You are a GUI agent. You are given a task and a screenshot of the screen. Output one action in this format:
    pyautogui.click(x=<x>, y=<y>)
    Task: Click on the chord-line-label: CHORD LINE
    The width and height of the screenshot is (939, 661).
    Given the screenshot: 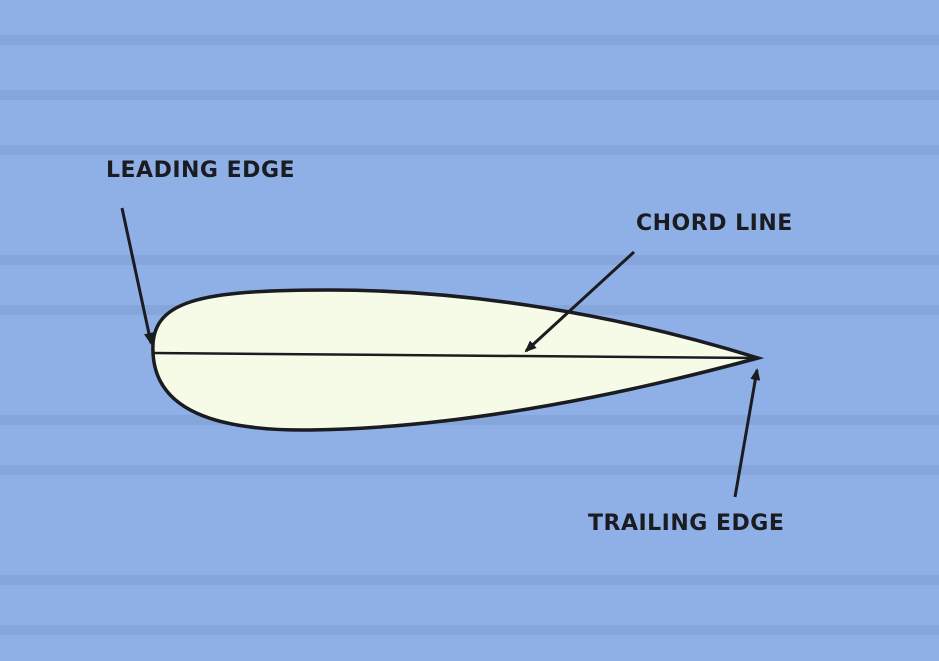 What is the action you would take?
    pyautogui.click(x=714, y=223)
    